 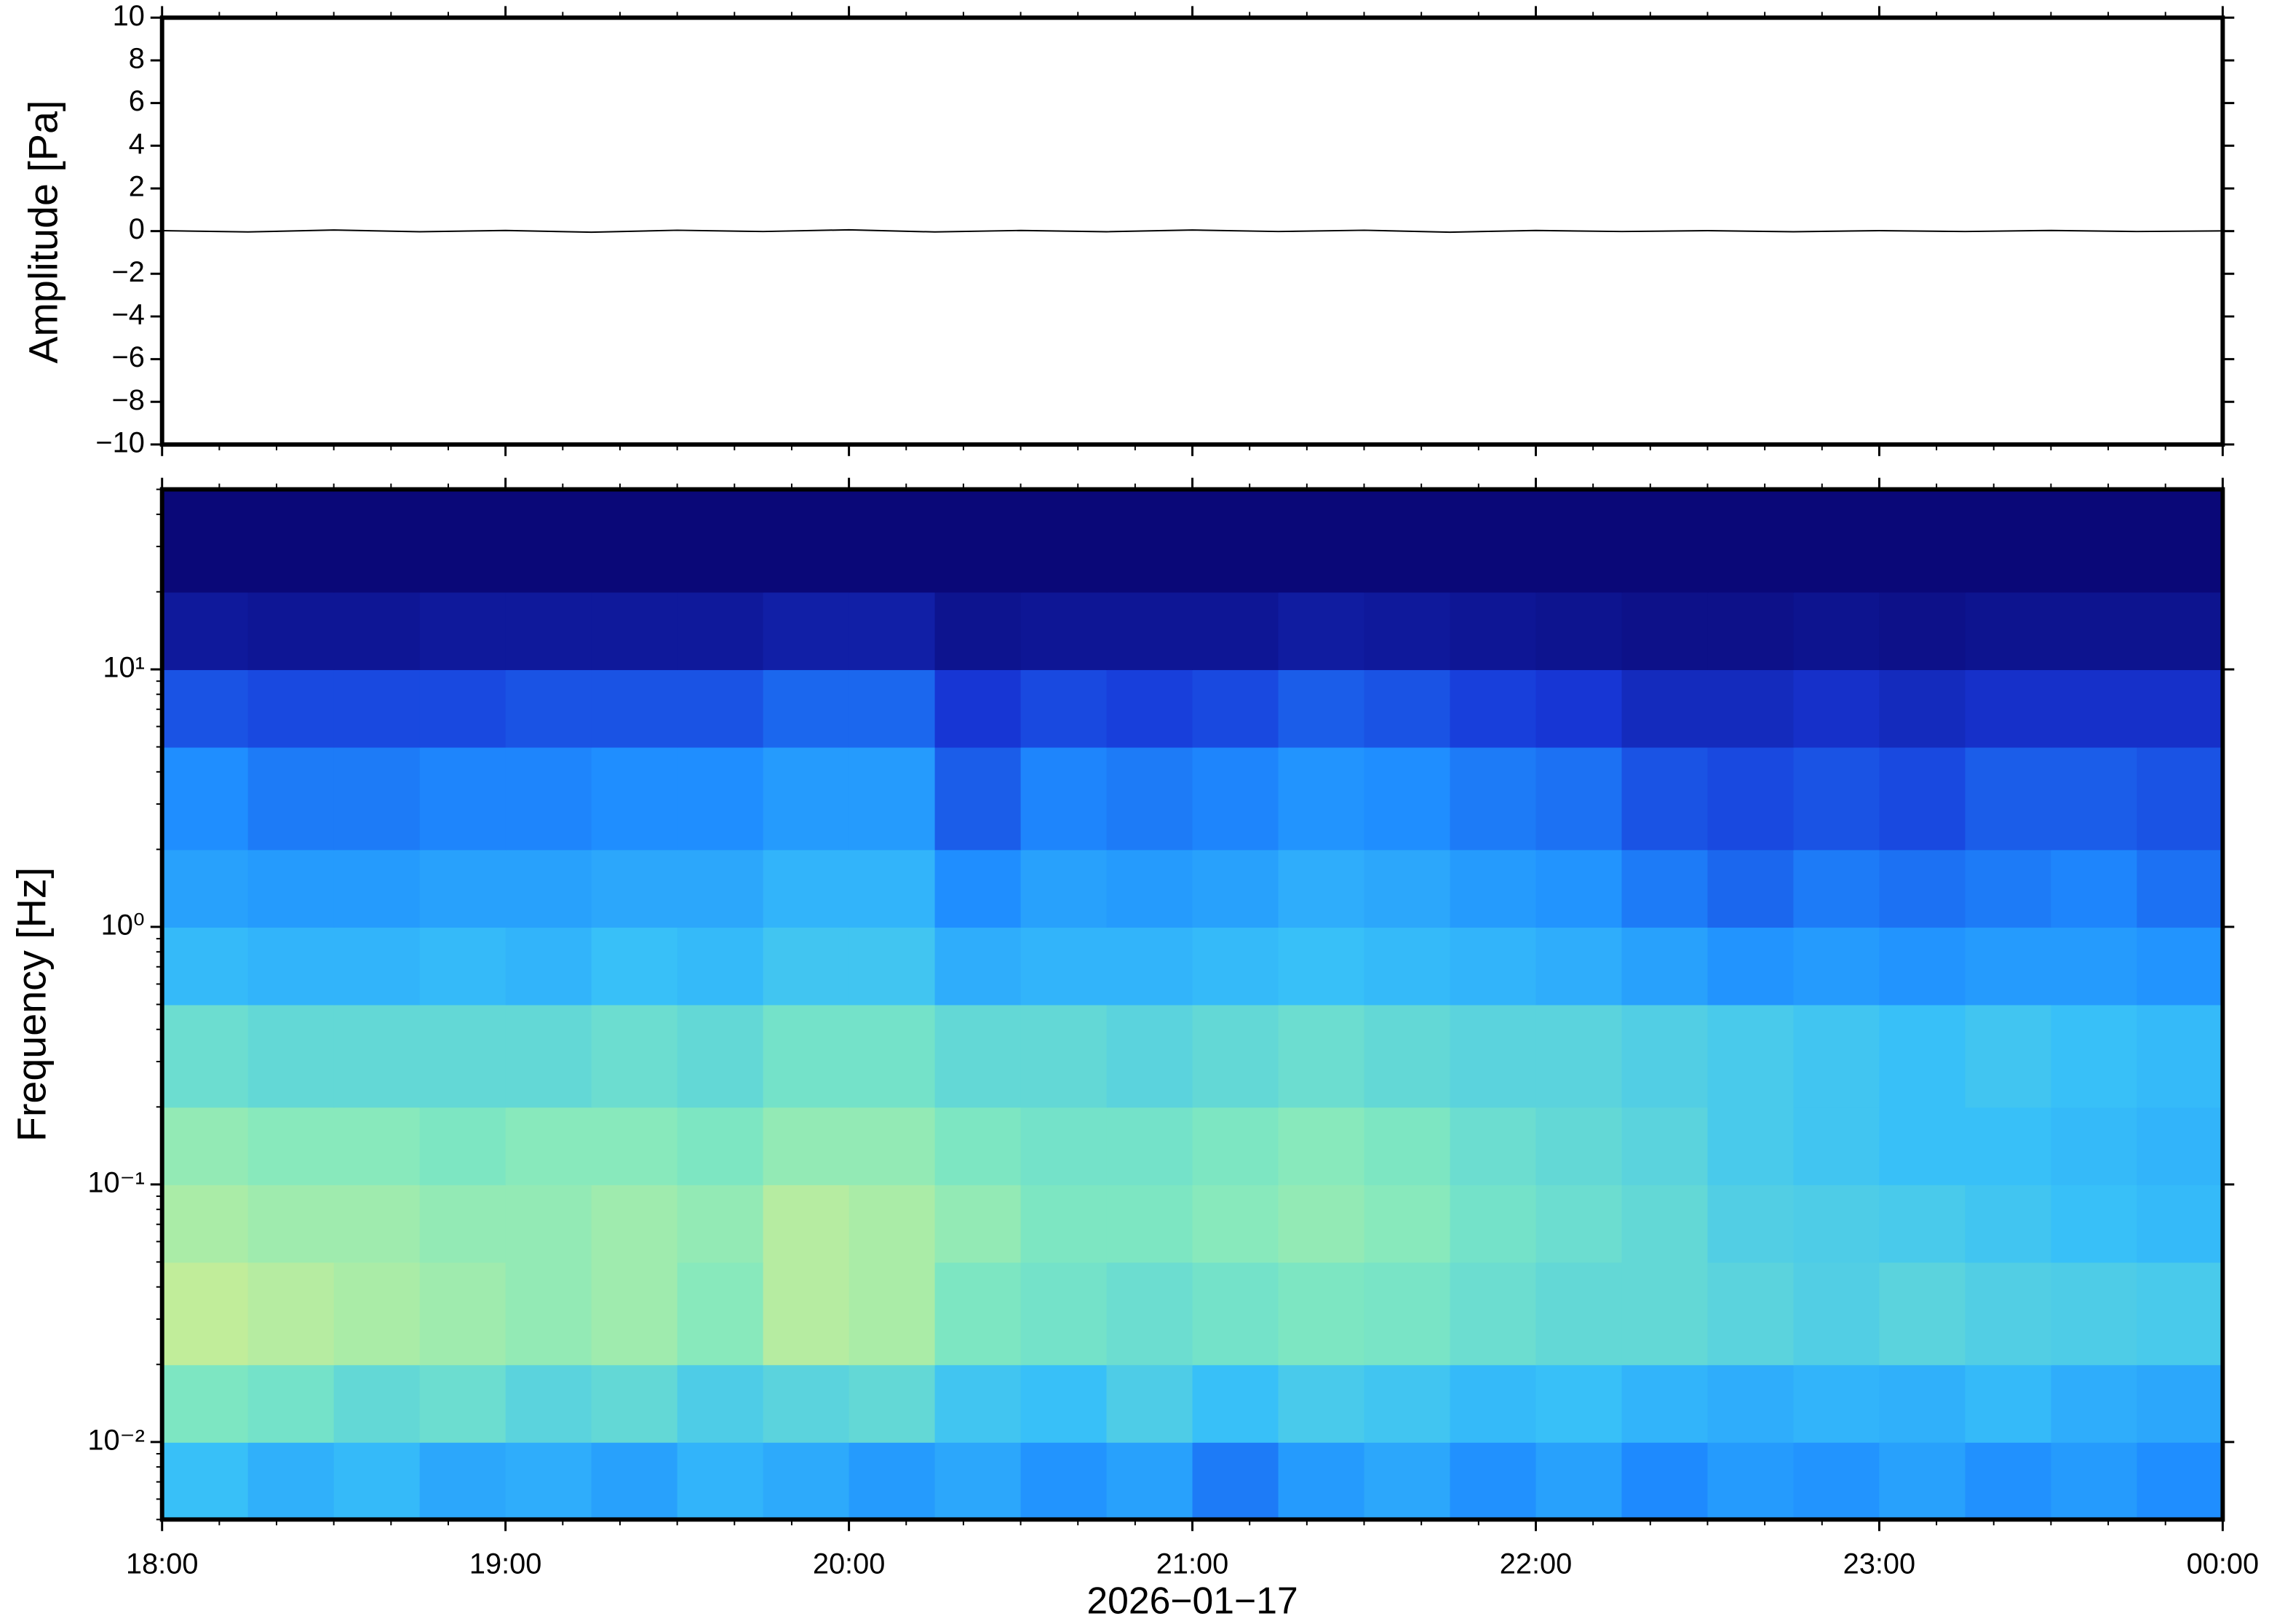 I want to click on x-tick-label: 21:00, so click(x=1192, y=1564).